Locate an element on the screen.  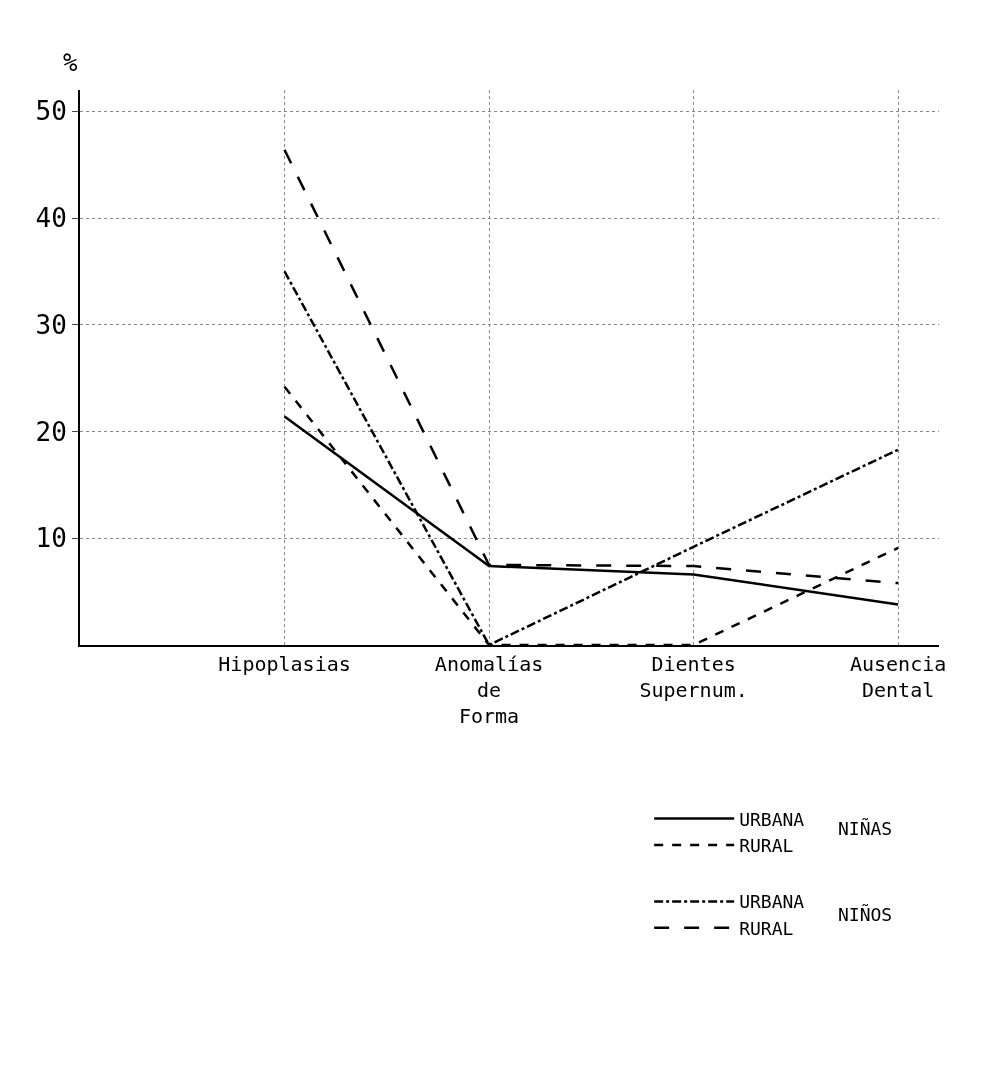
y-tick-label: 10 is located at coordinates (51, 538).